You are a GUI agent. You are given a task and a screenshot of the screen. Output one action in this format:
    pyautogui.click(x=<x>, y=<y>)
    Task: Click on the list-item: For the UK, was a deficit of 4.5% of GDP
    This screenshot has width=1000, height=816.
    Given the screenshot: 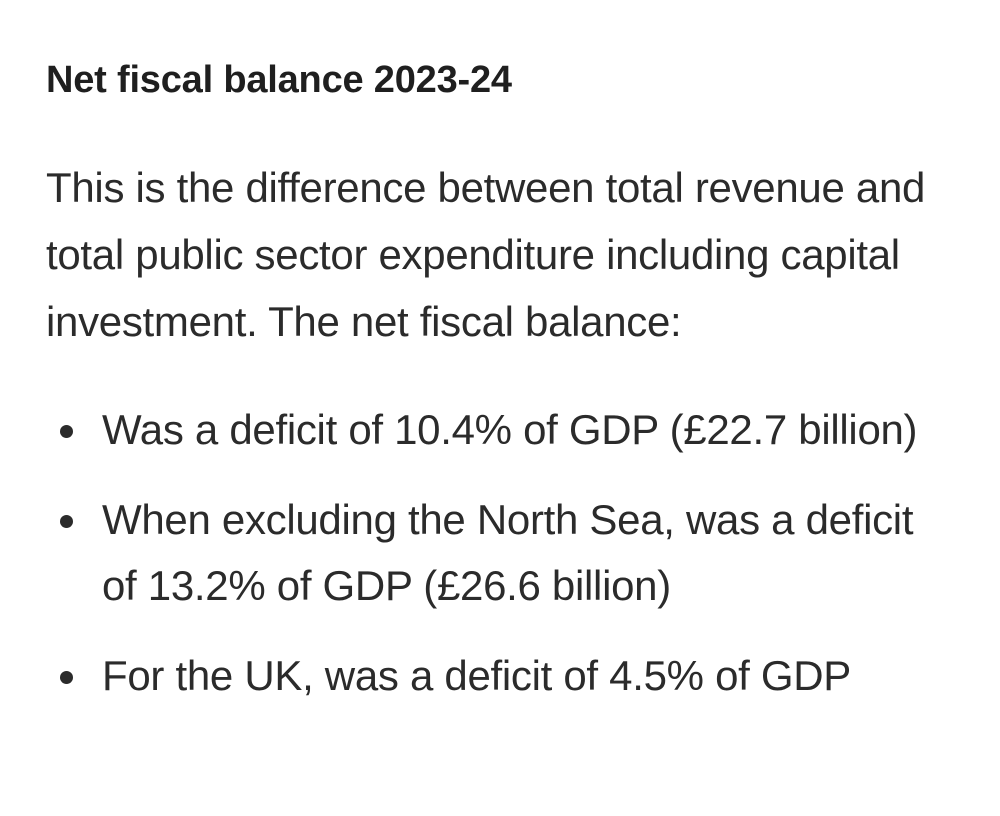 What is the action you would take?
    pyautogui.click(x=496, y=676)
    